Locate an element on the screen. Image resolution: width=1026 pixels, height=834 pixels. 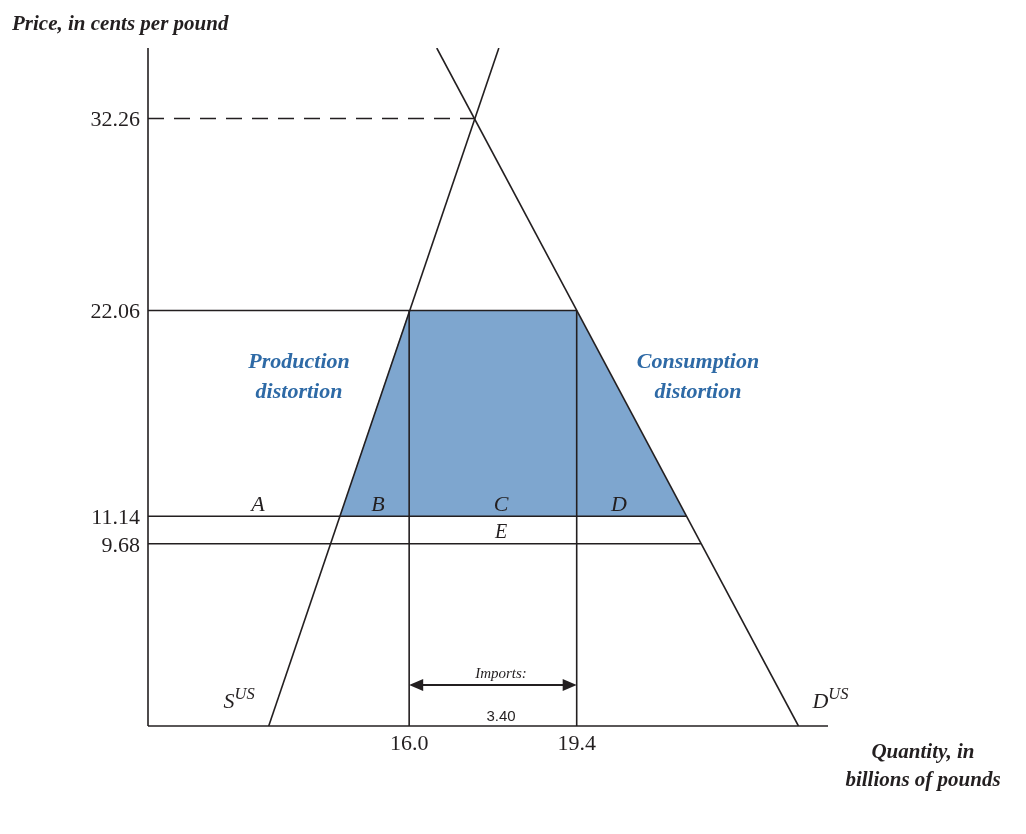
annotation: E is located at coordinates (501, 531).